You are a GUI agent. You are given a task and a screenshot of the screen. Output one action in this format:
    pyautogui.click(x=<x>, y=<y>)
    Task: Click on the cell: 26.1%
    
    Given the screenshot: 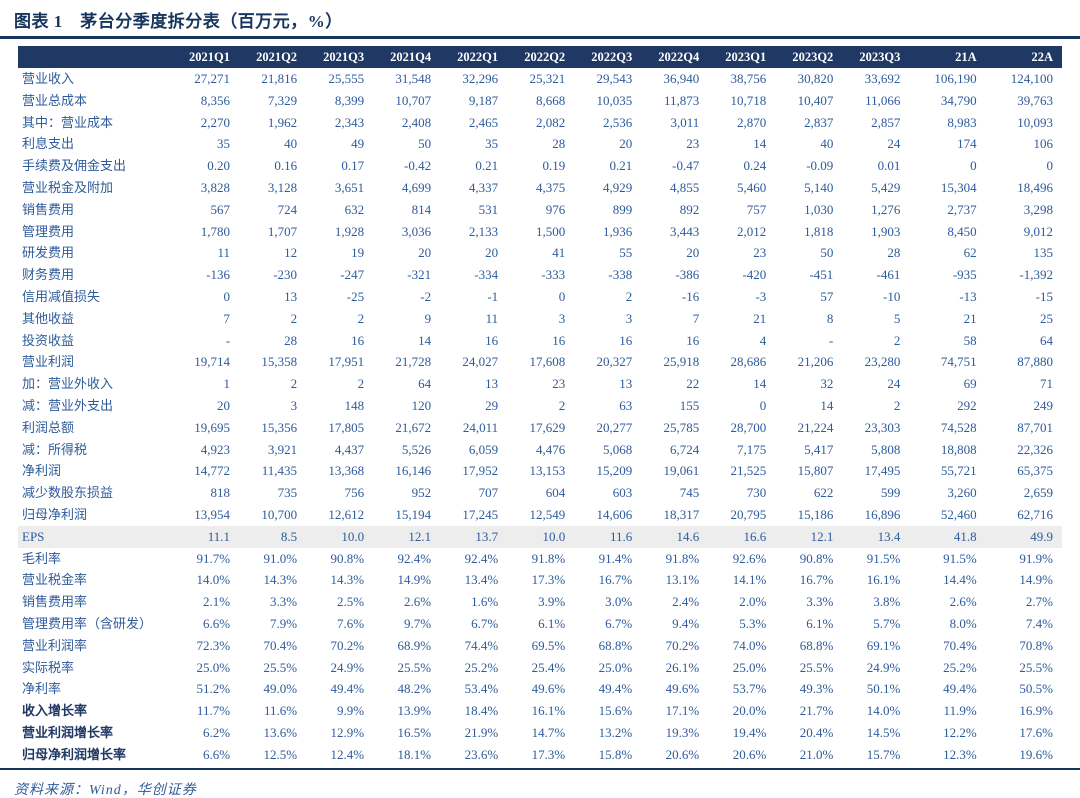 What is the action you would take?
    pyautogui.click(x=682, y=667)
    